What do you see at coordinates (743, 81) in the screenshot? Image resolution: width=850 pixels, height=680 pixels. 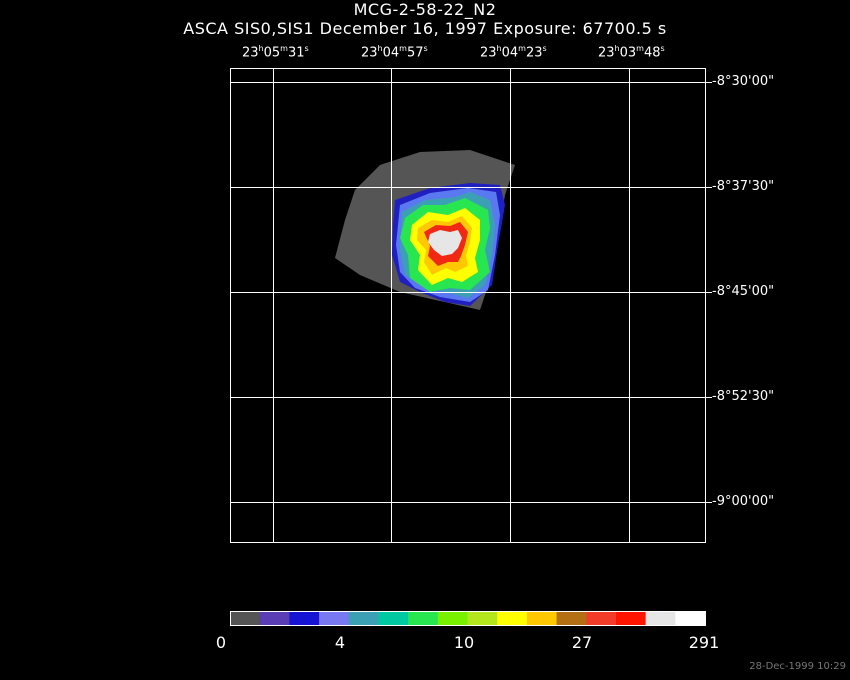 I see `dec-label: -8°30'00"` at bounding box center [743, 81].